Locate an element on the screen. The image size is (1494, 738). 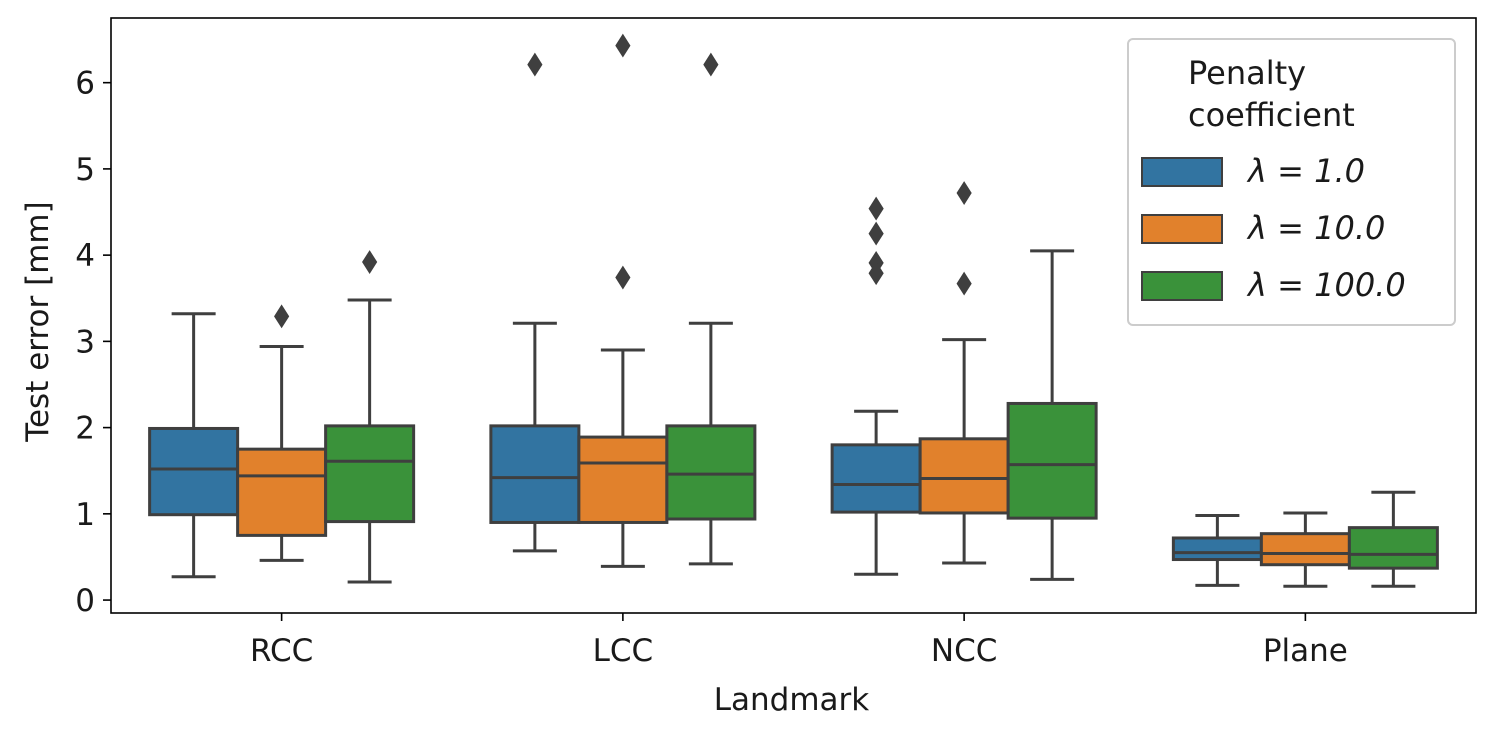
y-axis-label: Test error [mm] is located at coordinates (38, 321).